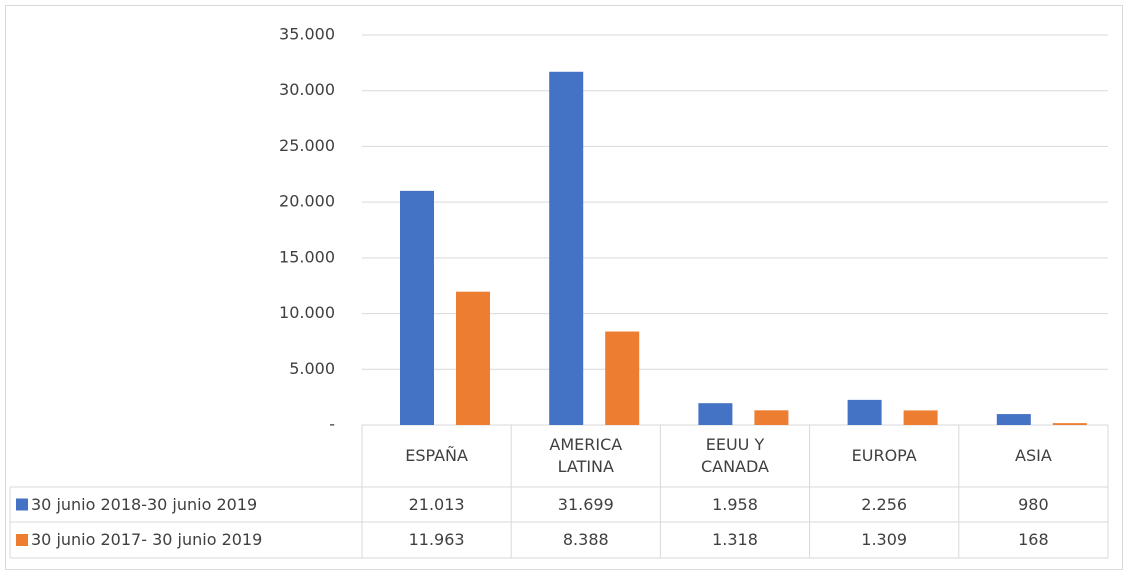 Image resolution: width=1129 pixels, height=576 pixels. I want to click on legend-label: 30 junio 2018-30 junio 2019, so click(144, 504).